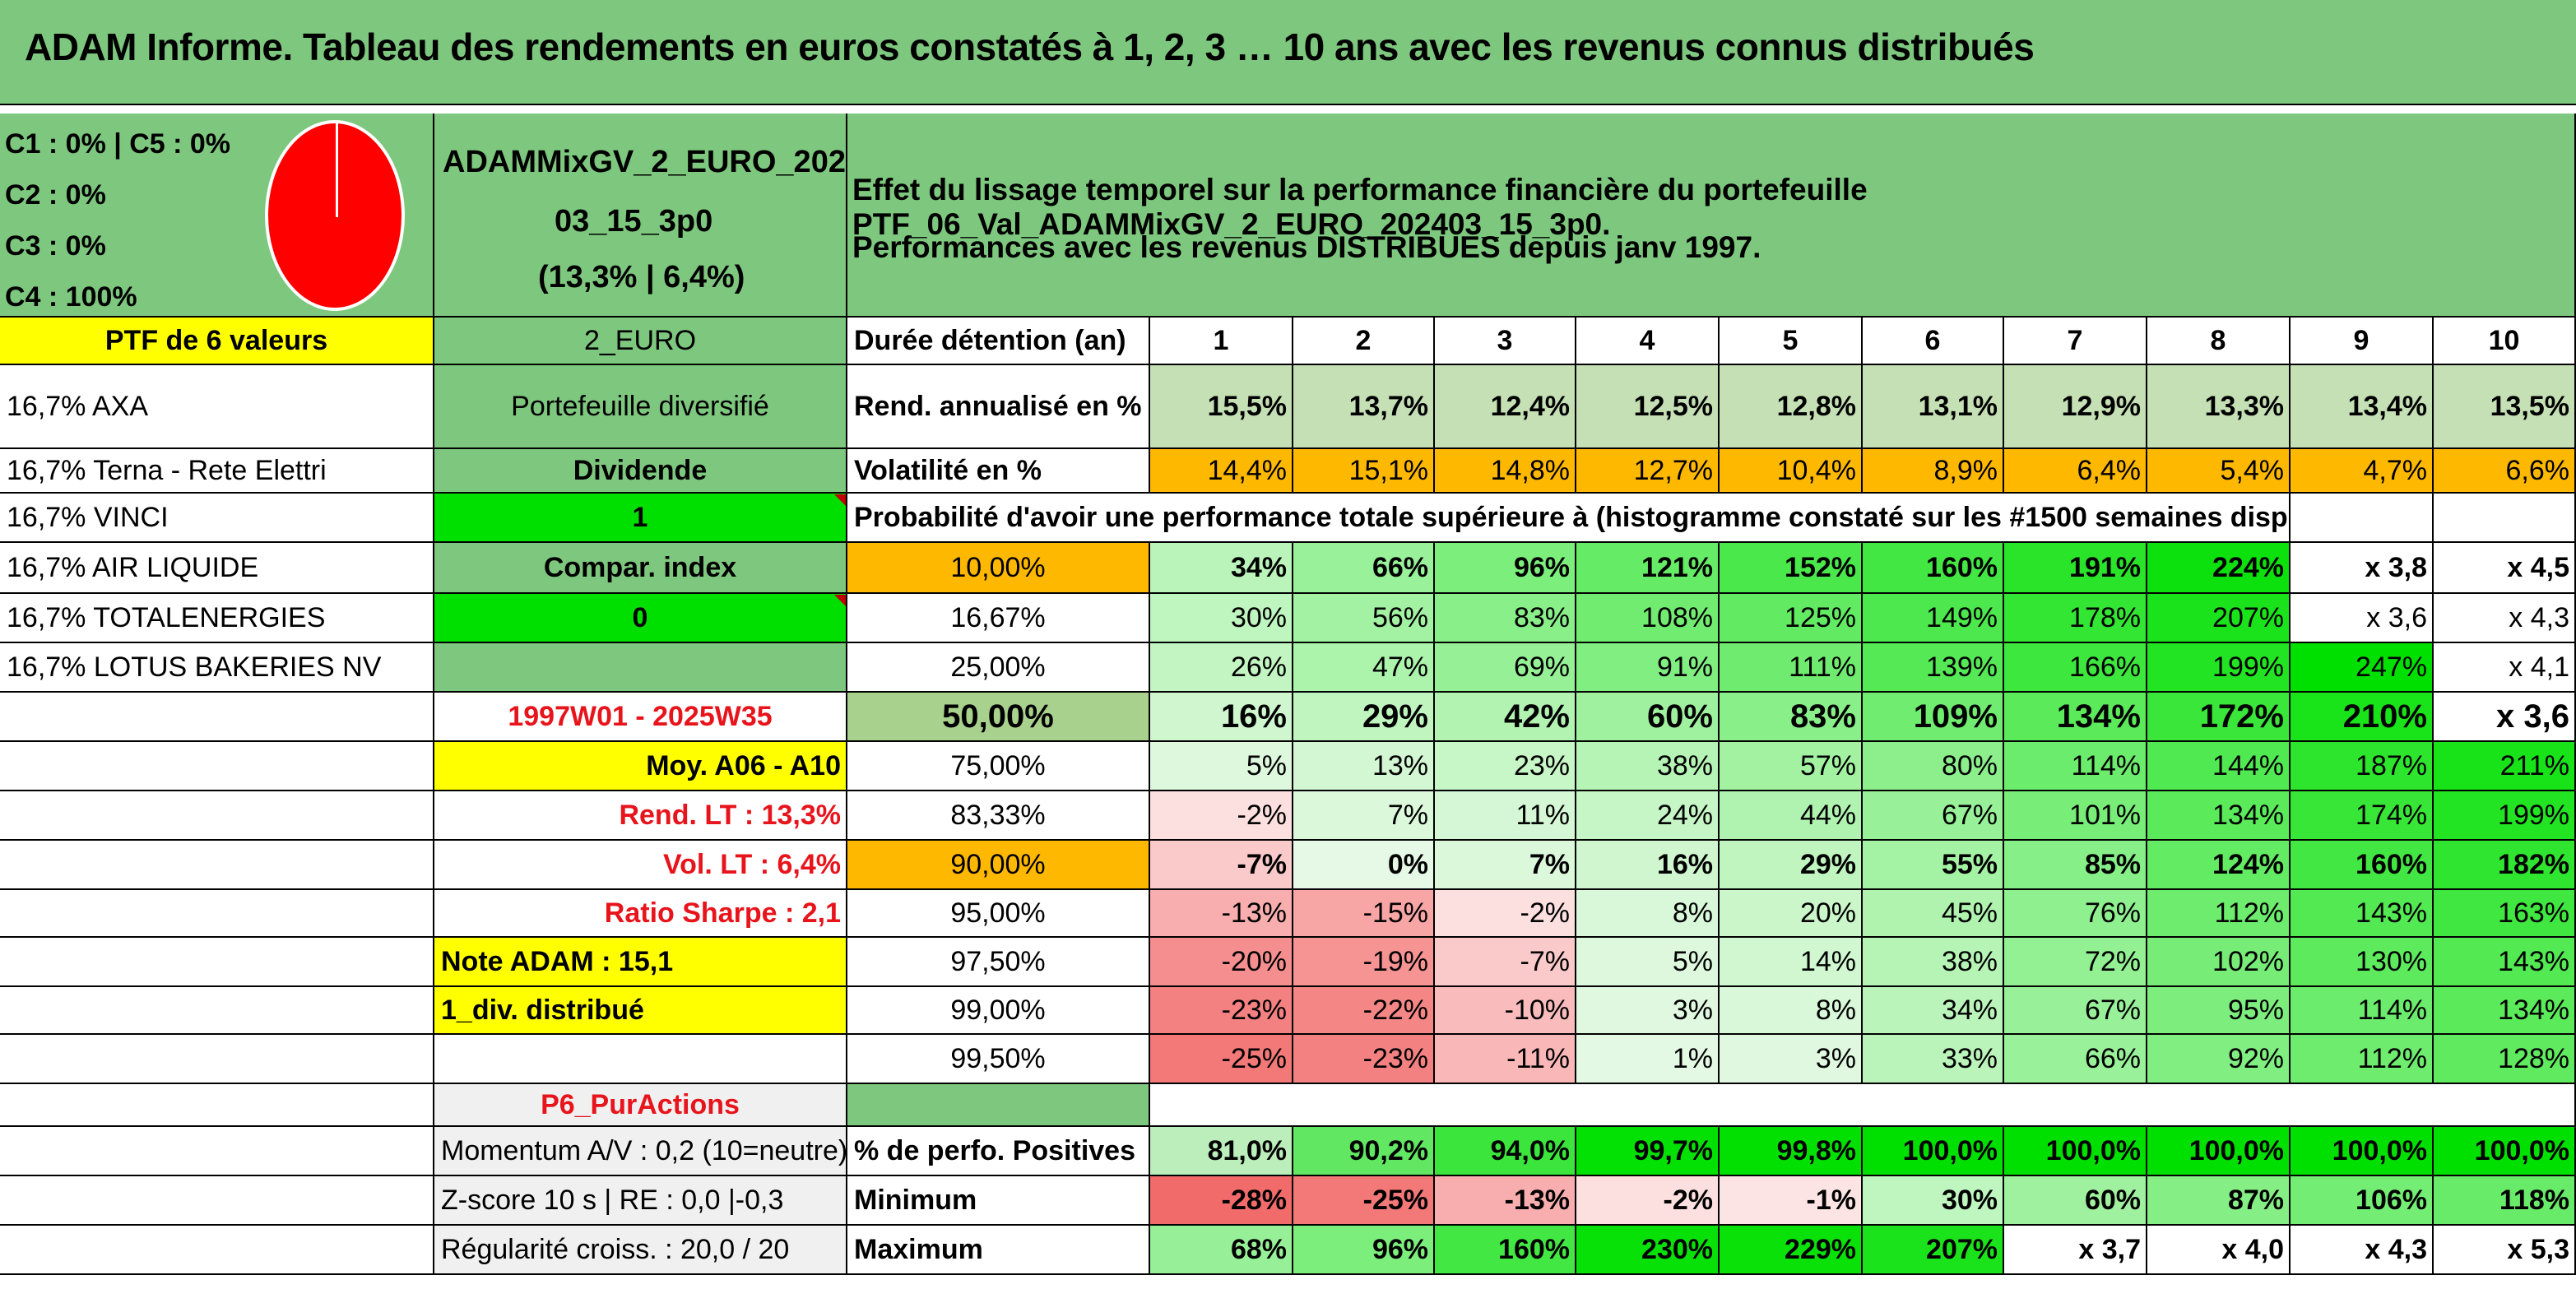  I want to click on quantile-cell: 134%, so click(2505, 1011).